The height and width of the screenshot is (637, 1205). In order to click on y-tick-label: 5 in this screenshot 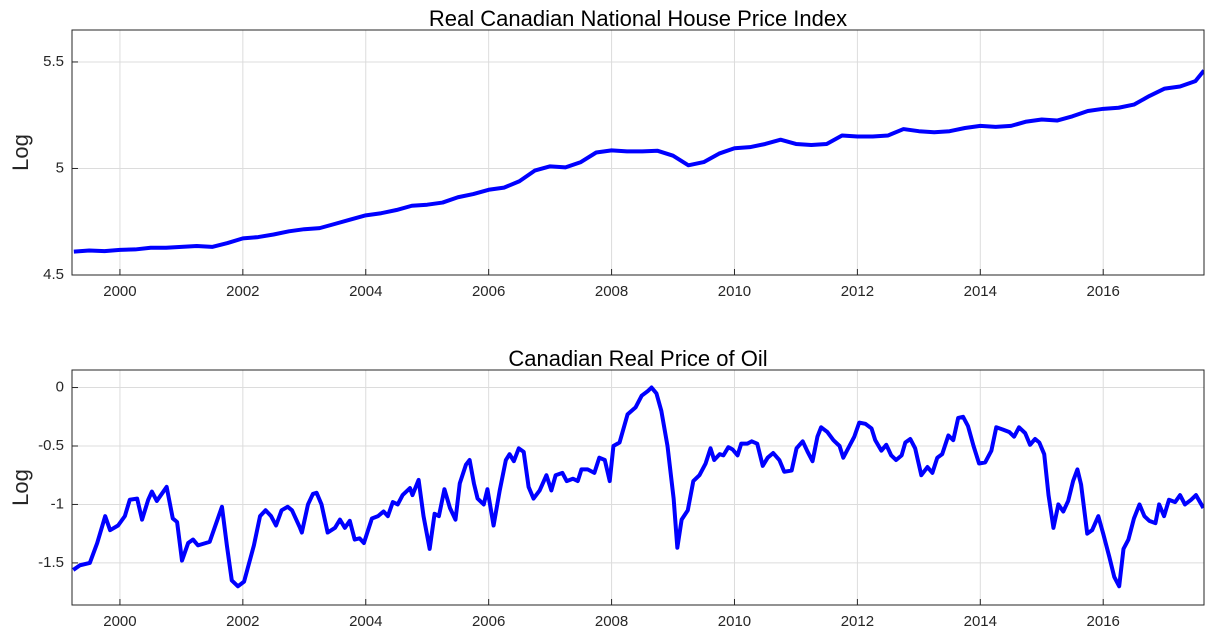, I will do `click(60, 167)`.